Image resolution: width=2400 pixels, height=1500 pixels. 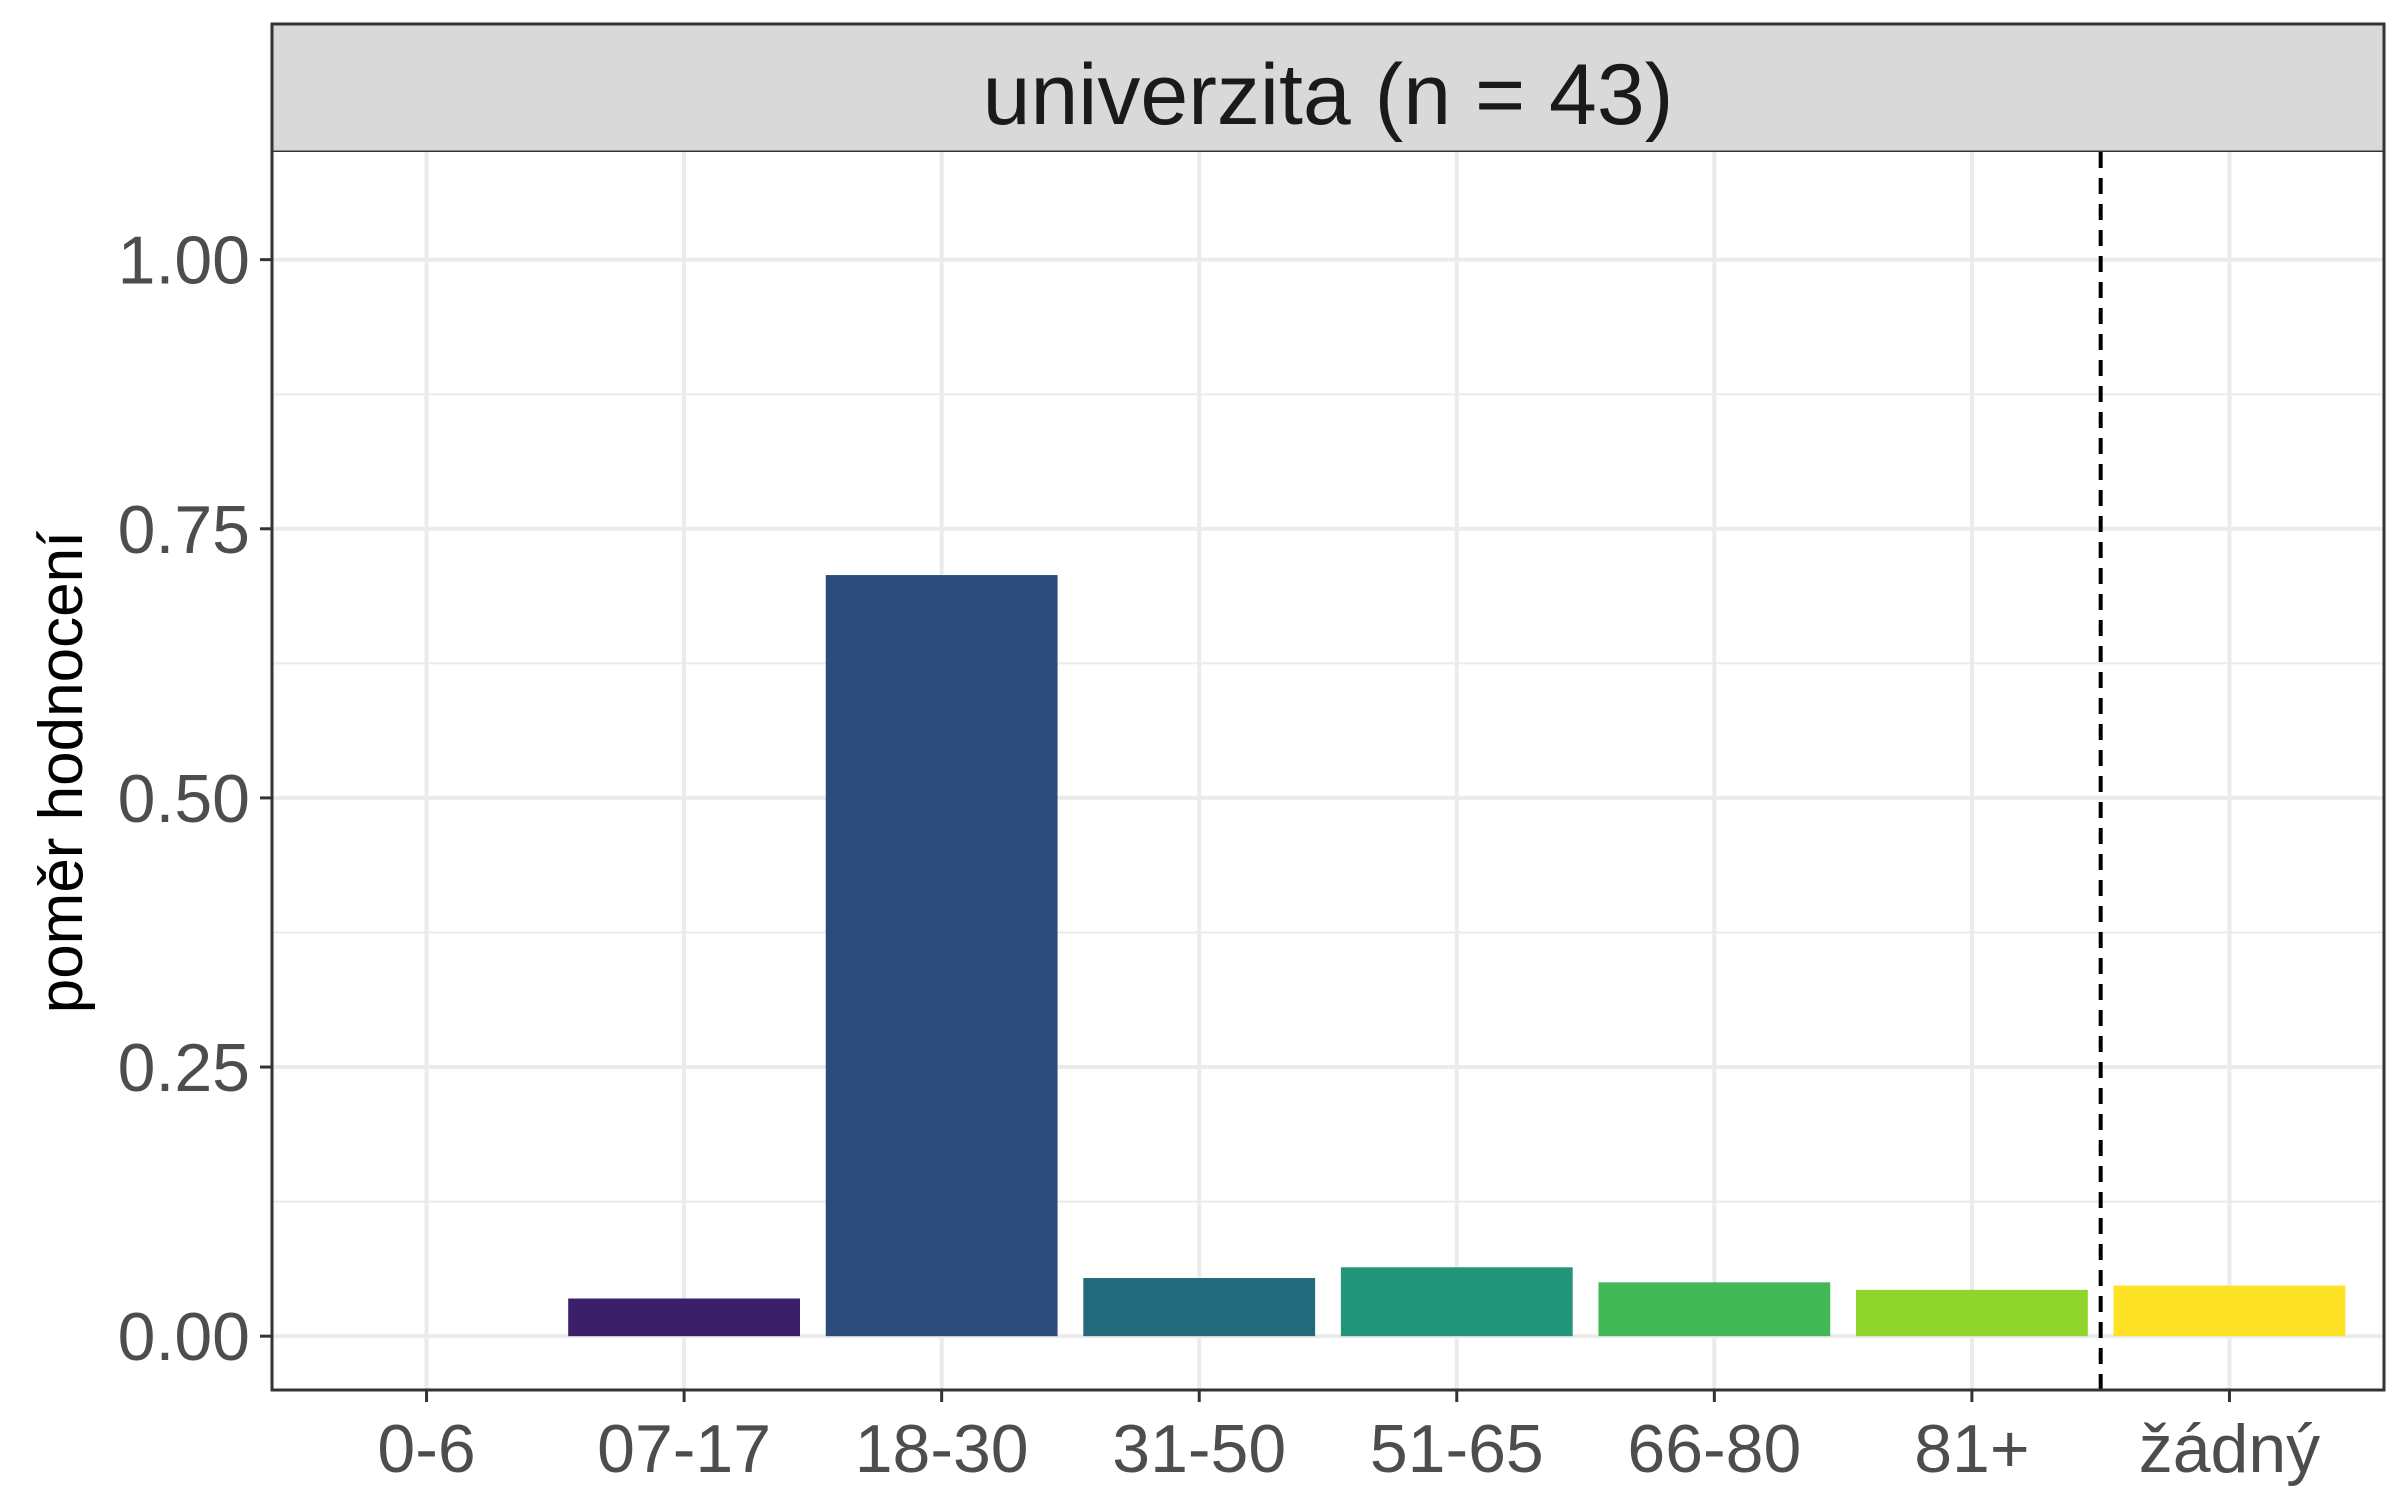 I want to click on y-tick-label: 0.00, so click(x=184, y=1337).